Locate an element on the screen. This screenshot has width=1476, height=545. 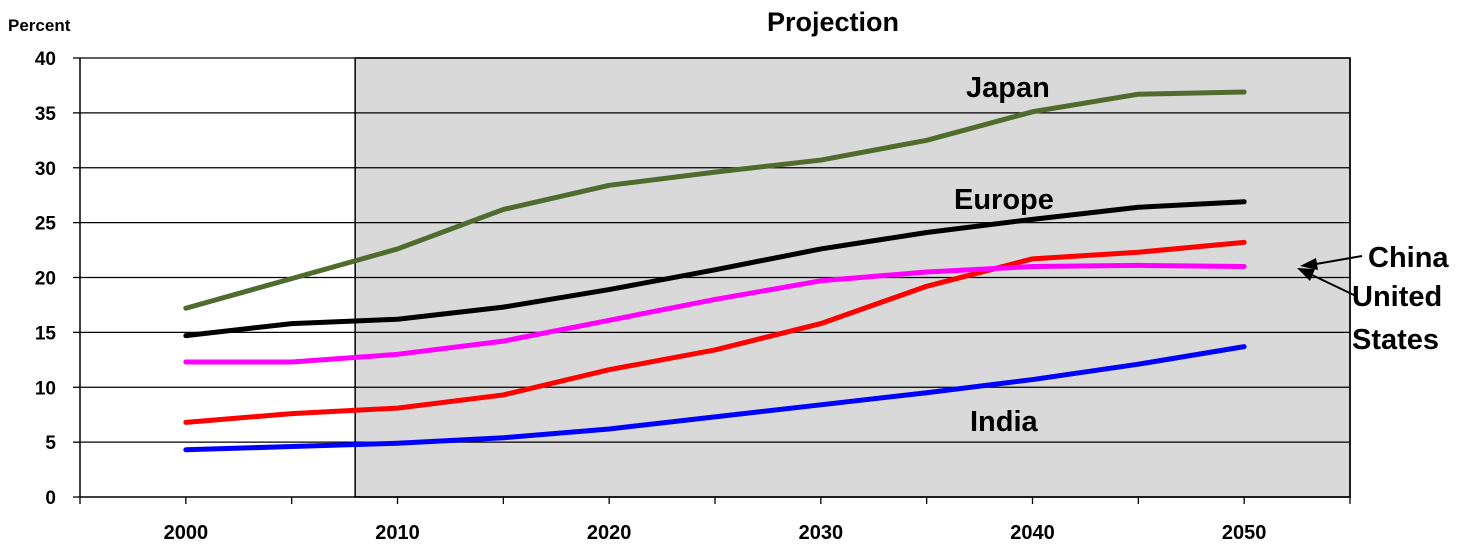
series-line-india is located at coordinates (715, 398).